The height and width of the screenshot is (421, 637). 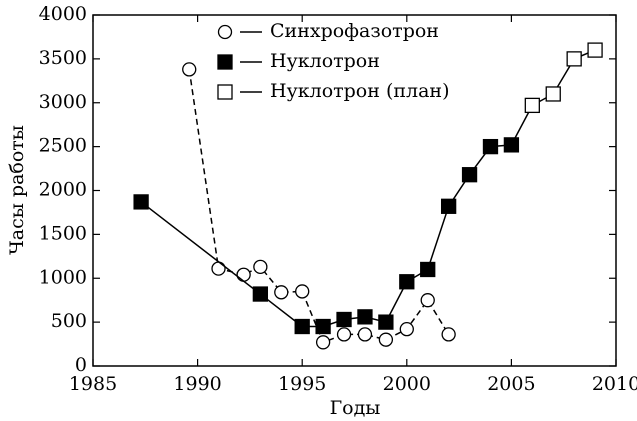 I want to click on legend-label: Нуклотрон, so click(x=325, y=61).